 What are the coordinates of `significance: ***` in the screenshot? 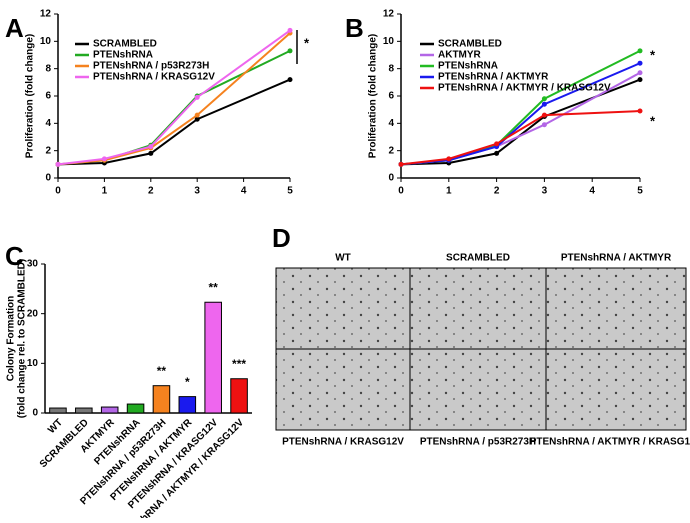 It's located at (239, 364).